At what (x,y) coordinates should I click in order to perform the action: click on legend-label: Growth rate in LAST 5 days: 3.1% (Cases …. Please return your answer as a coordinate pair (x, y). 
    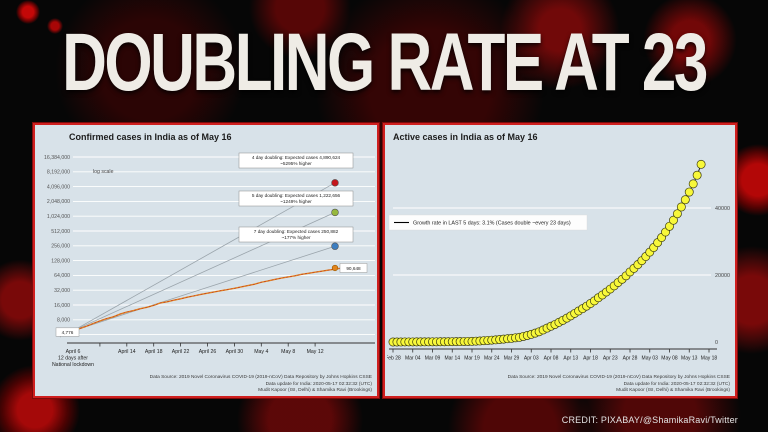
    Looking at the image, I should click on (492, 224).